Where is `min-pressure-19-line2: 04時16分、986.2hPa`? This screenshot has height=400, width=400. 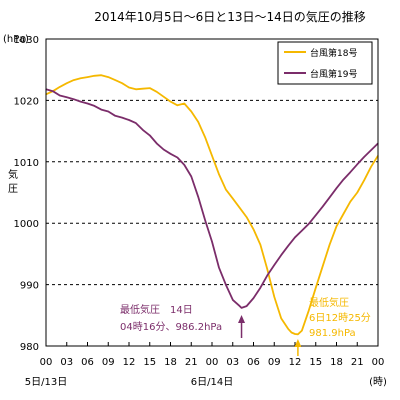 min-pressure-19-line2: 04時16分、986.2hPa is located at coordinates (171, 327).